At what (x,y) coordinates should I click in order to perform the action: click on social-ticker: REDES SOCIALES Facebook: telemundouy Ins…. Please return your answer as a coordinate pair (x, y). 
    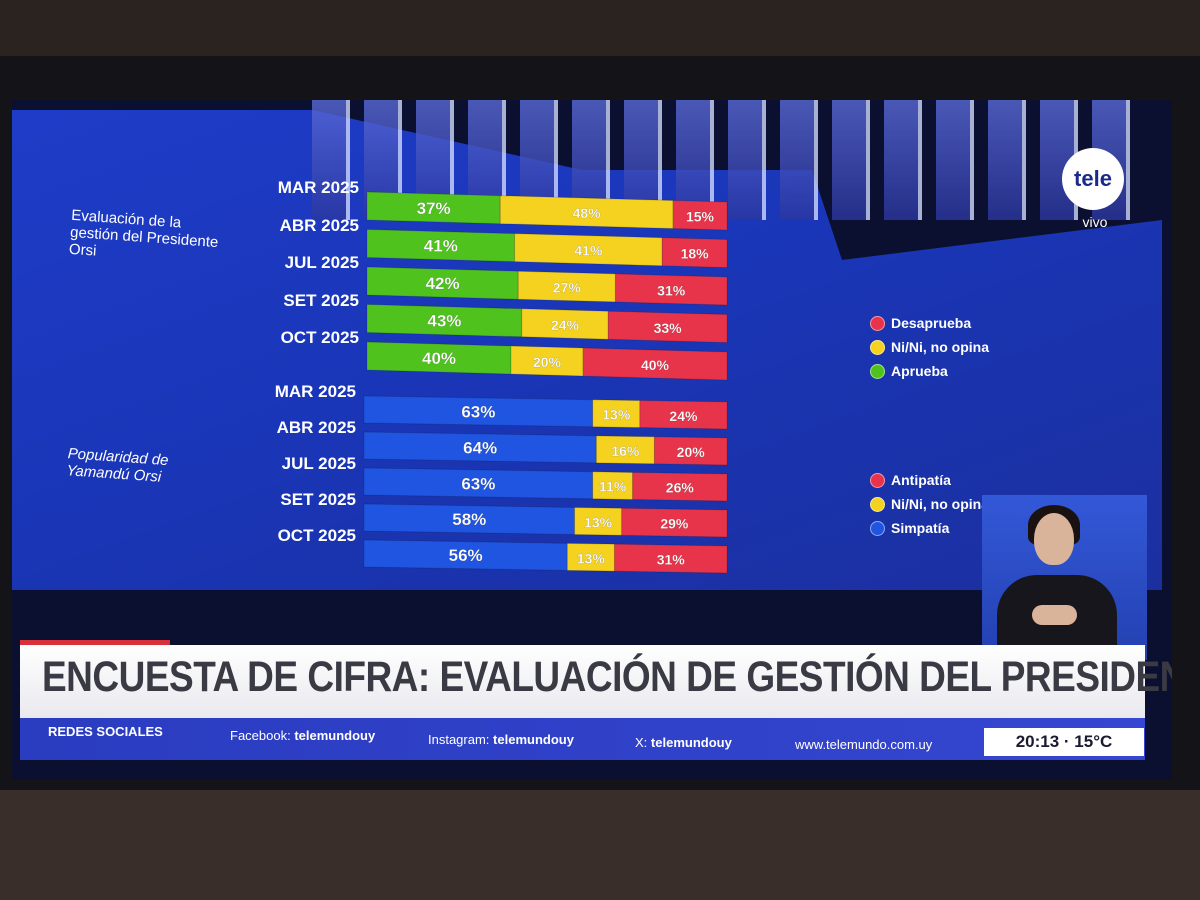
    Looking at the image, I should click on (582, 739).